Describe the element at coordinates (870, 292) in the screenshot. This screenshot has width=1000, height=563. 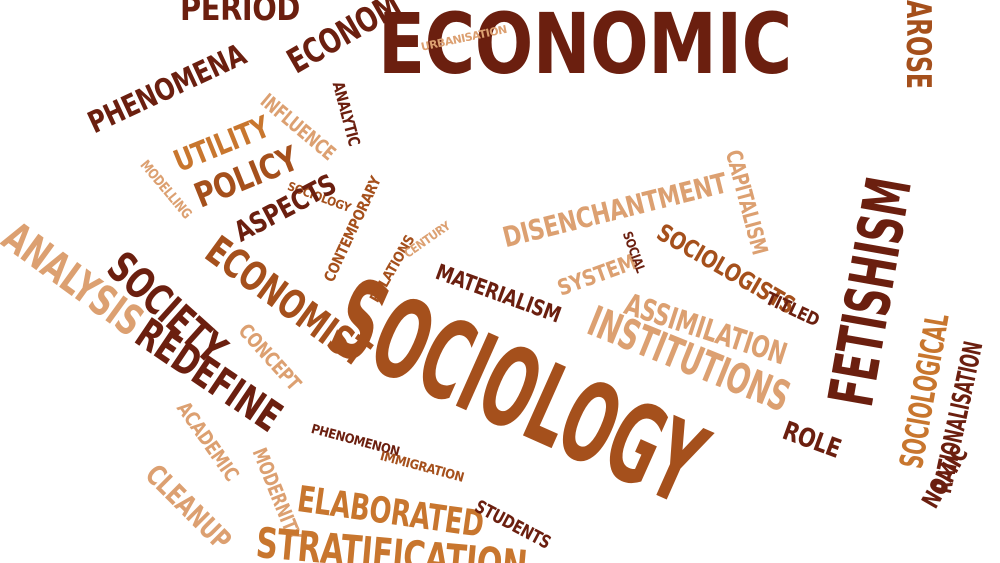
I see `word-fetishism: FETISHISM` at that location.